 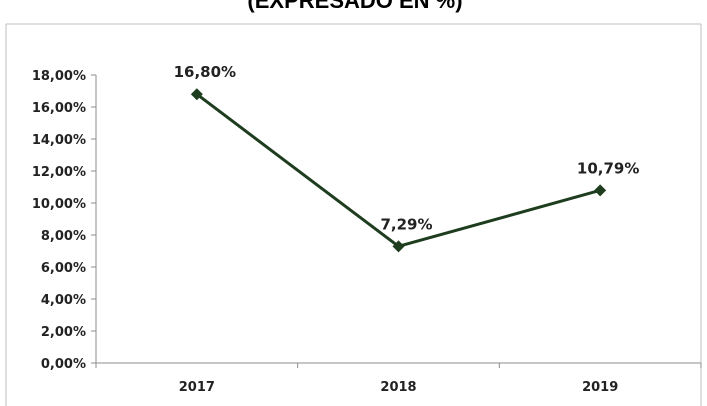 I want to click on data-label: 10,79%, so click(x=608, y=168).